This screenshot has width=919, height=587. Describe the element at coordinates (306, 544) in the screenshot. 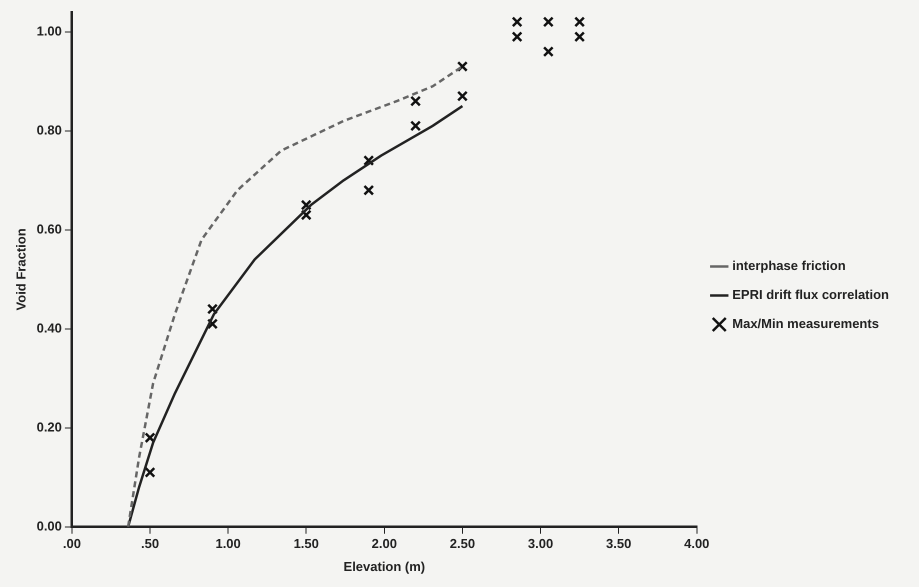

I see `x-tick-label: 1.50` at that location.